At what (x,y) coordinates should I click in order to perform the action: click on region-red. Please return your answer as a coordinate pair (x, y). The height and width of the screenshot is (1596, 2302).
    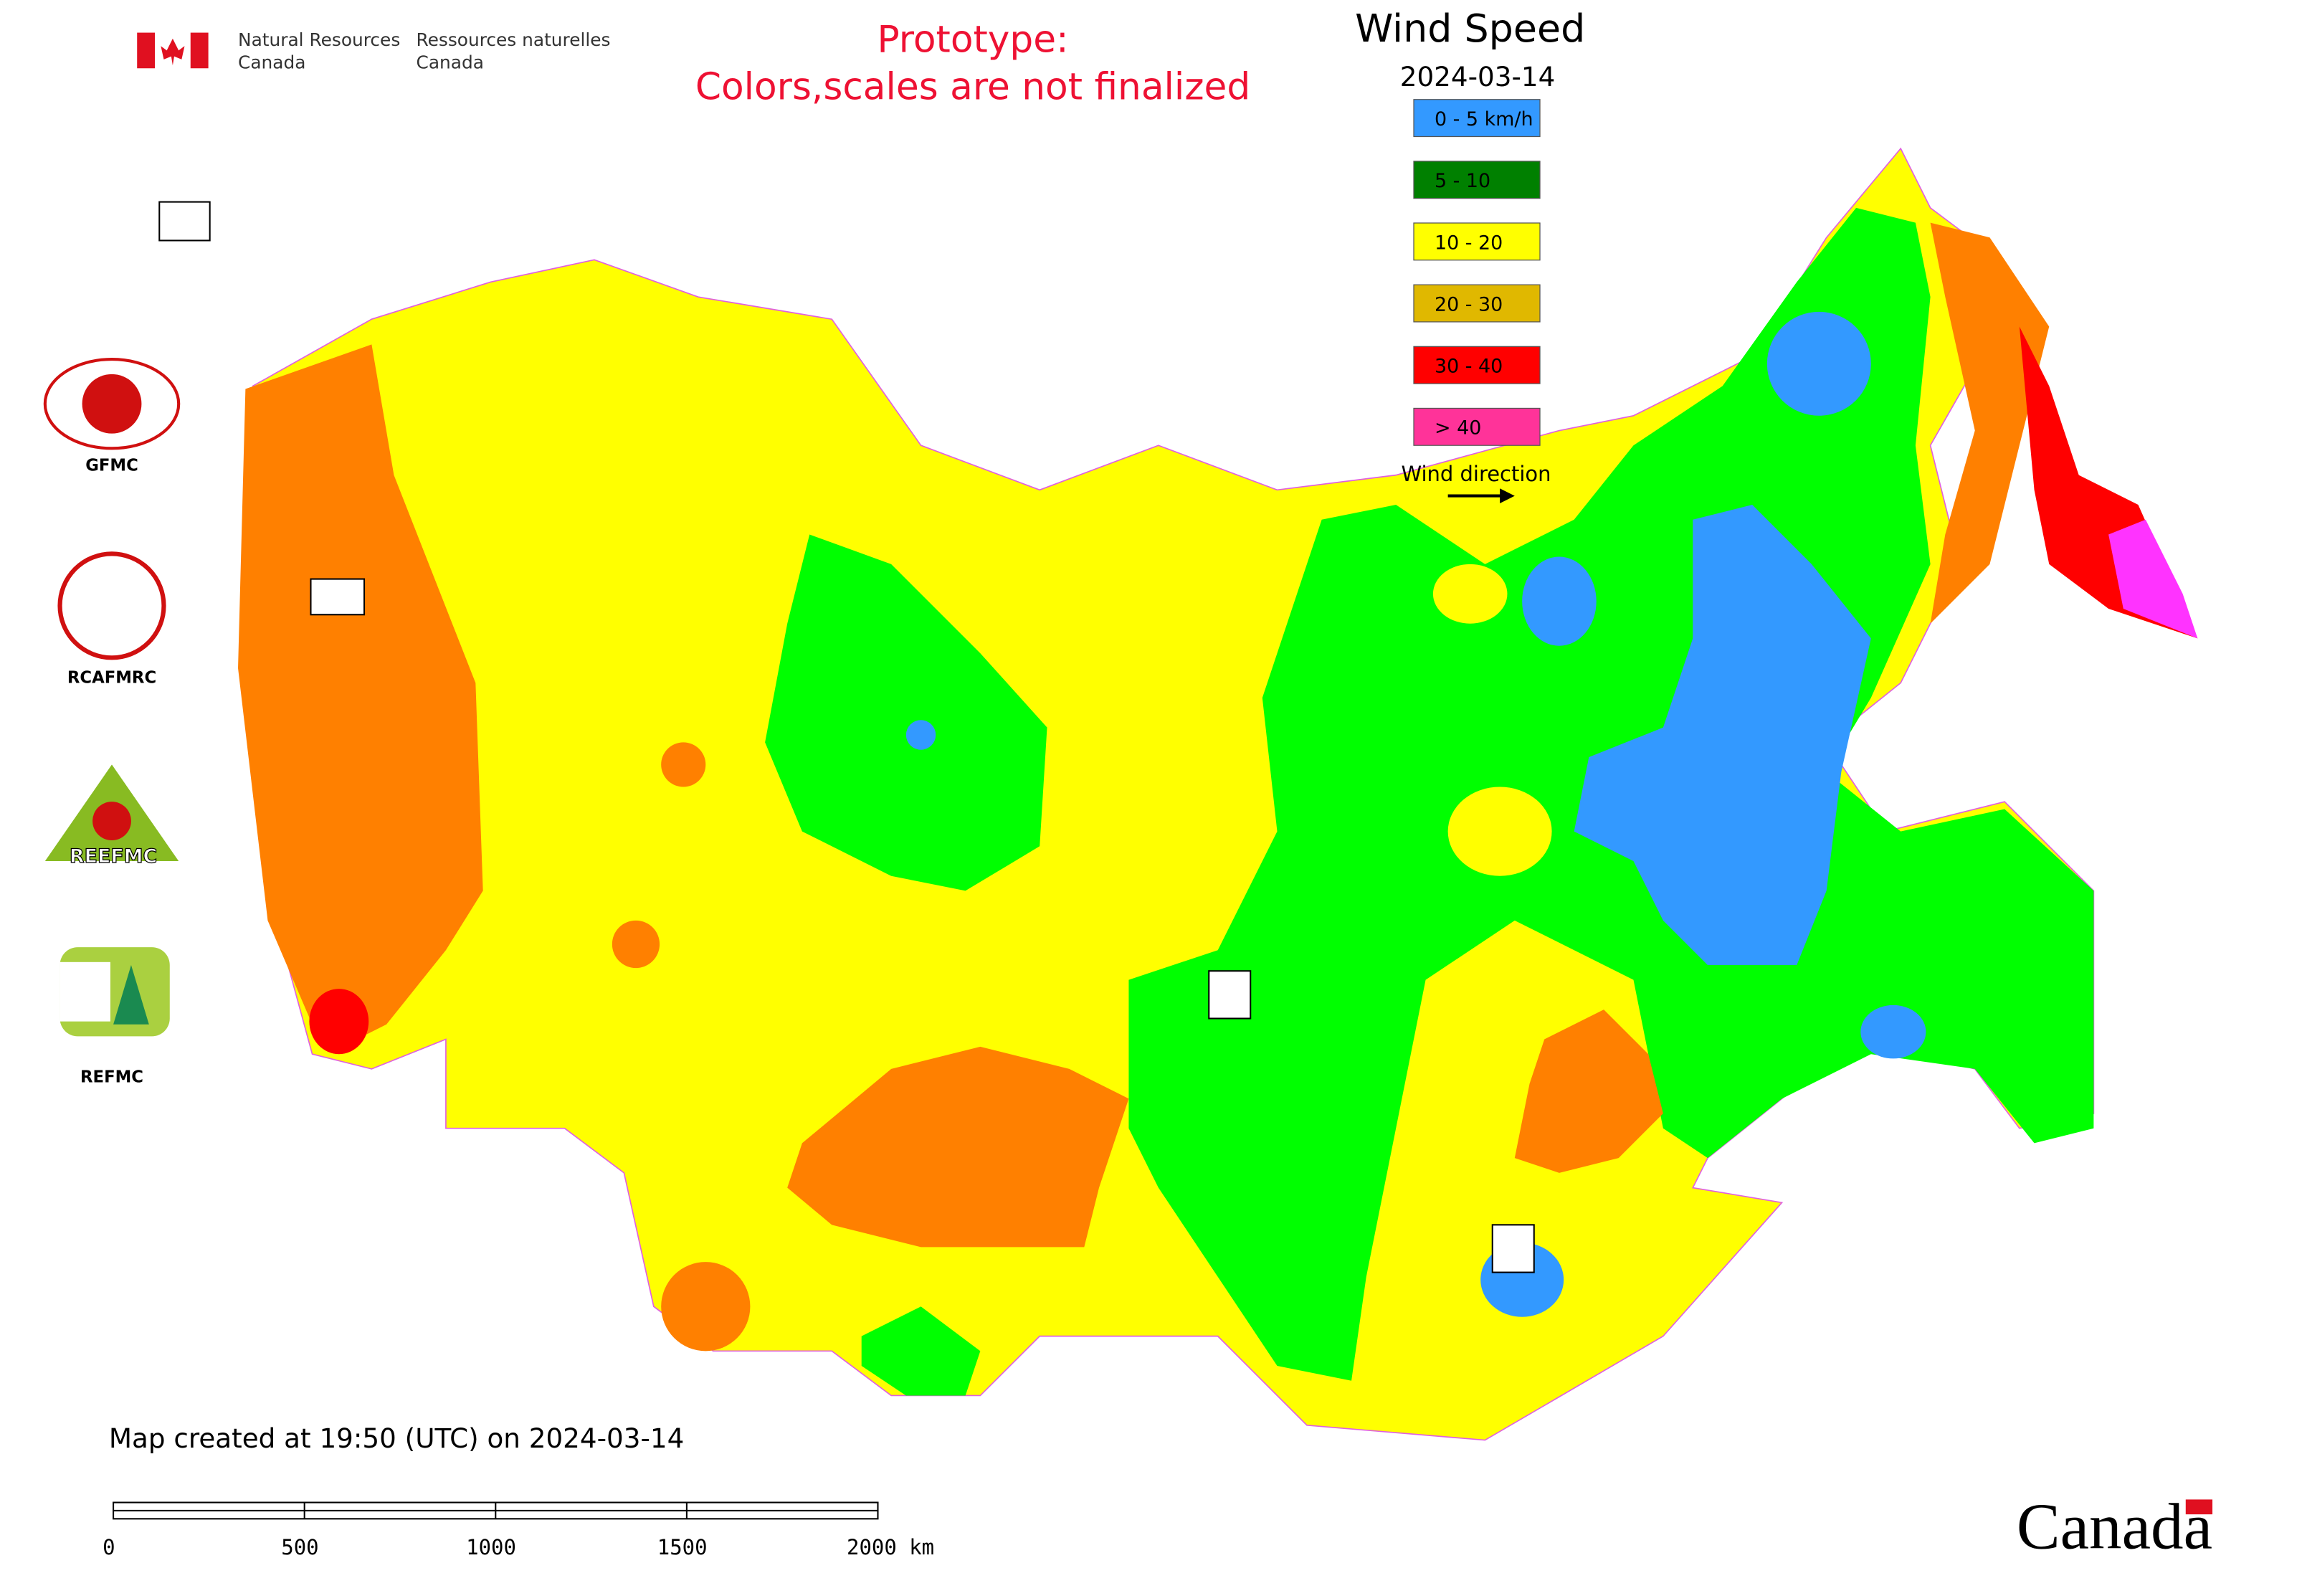
    Looking at the image, I should click on (339, 1022).